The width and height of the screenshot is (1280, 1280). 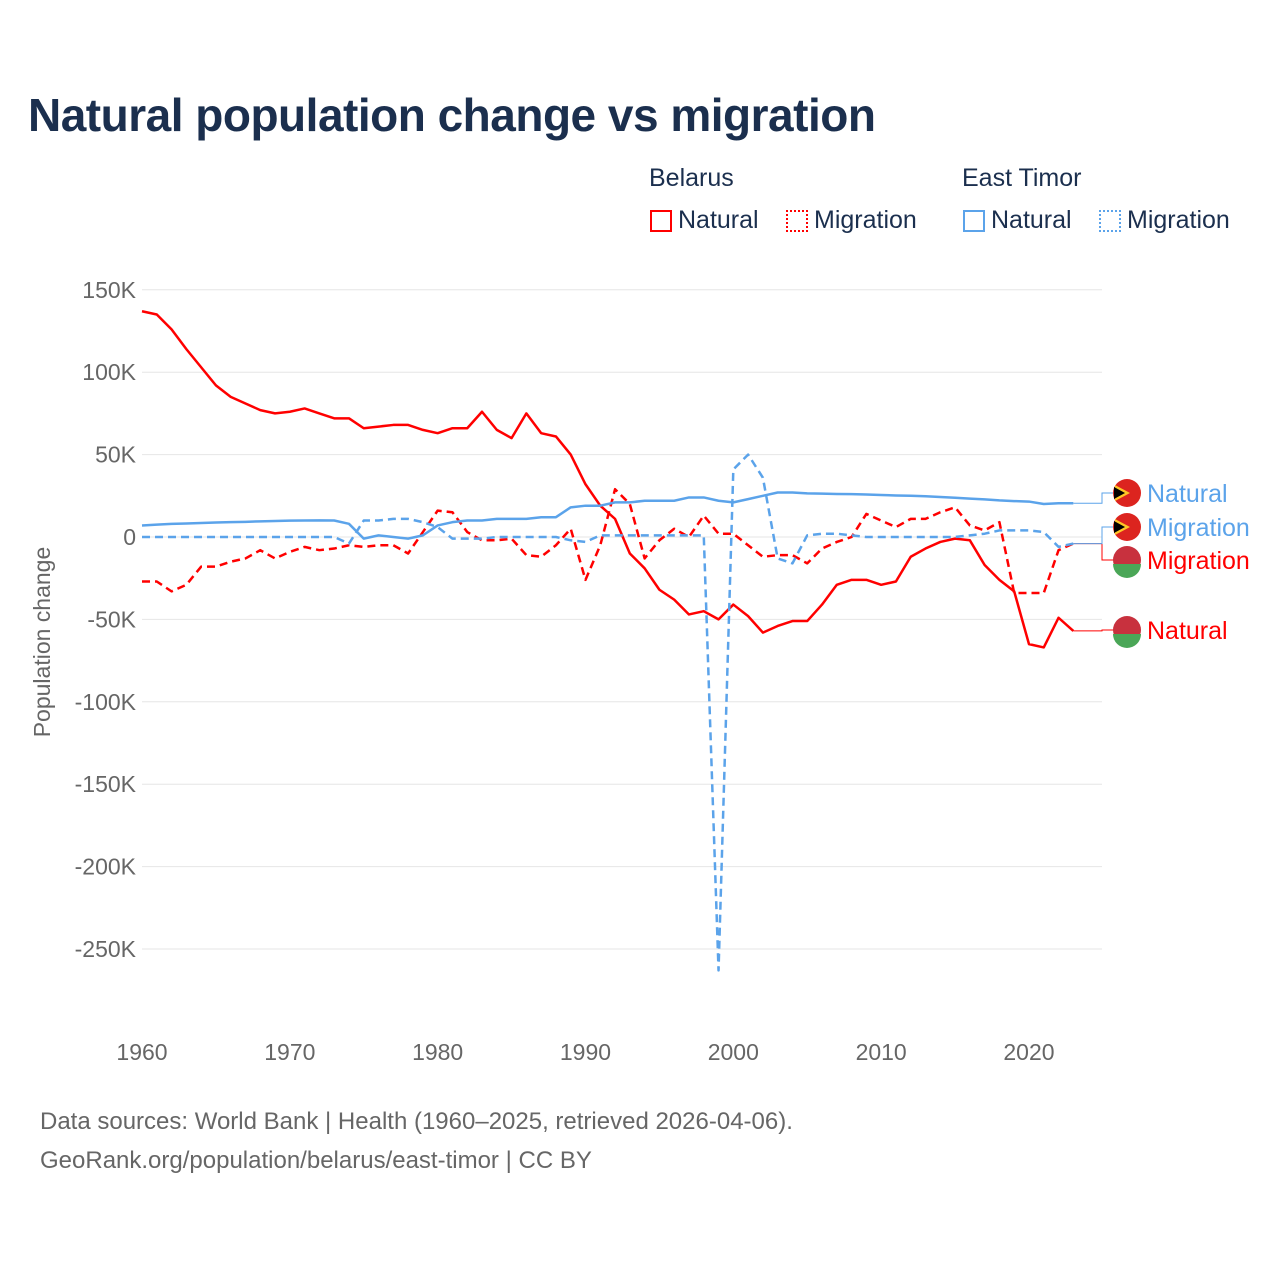 I want to click on legend-item-east-timor-migration: Migration, so click(x=1164, y=220).